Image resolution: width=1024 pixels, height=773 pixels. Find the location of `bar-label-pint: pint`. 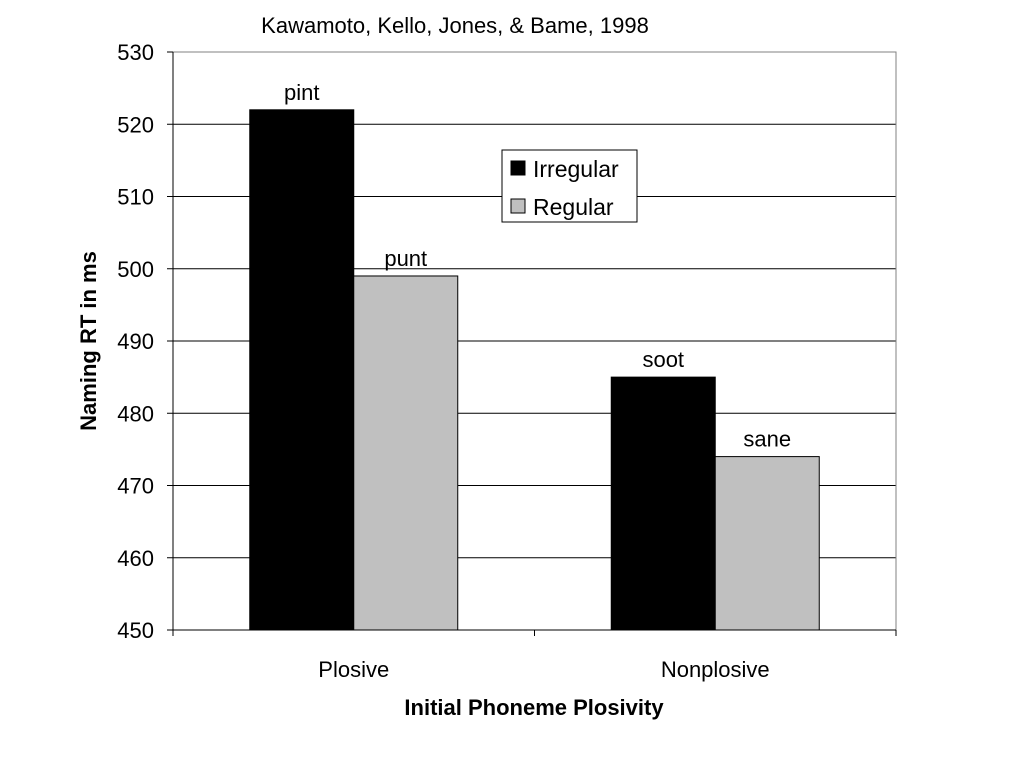

bar-label-pint: pint is located at coordinates (301, 92).